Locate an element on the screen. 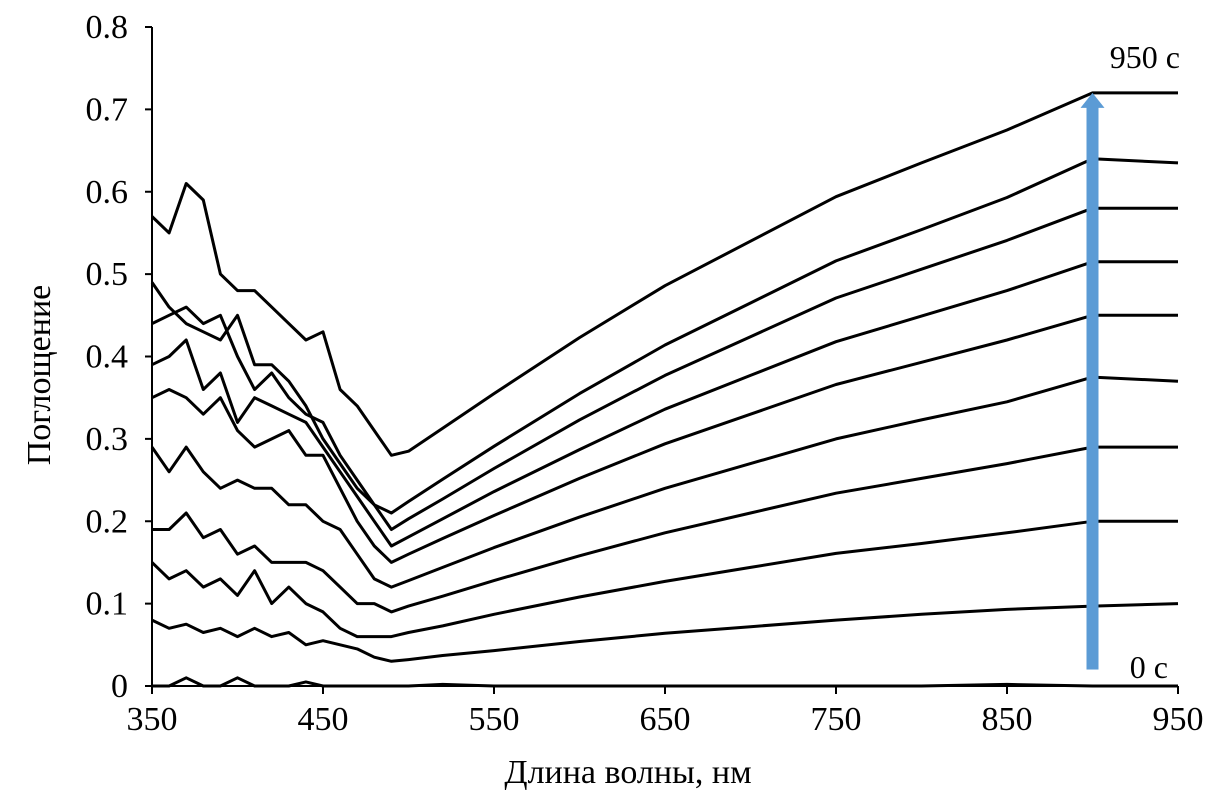  start-time-label: 0 c is located at coordinates (1149, 667).